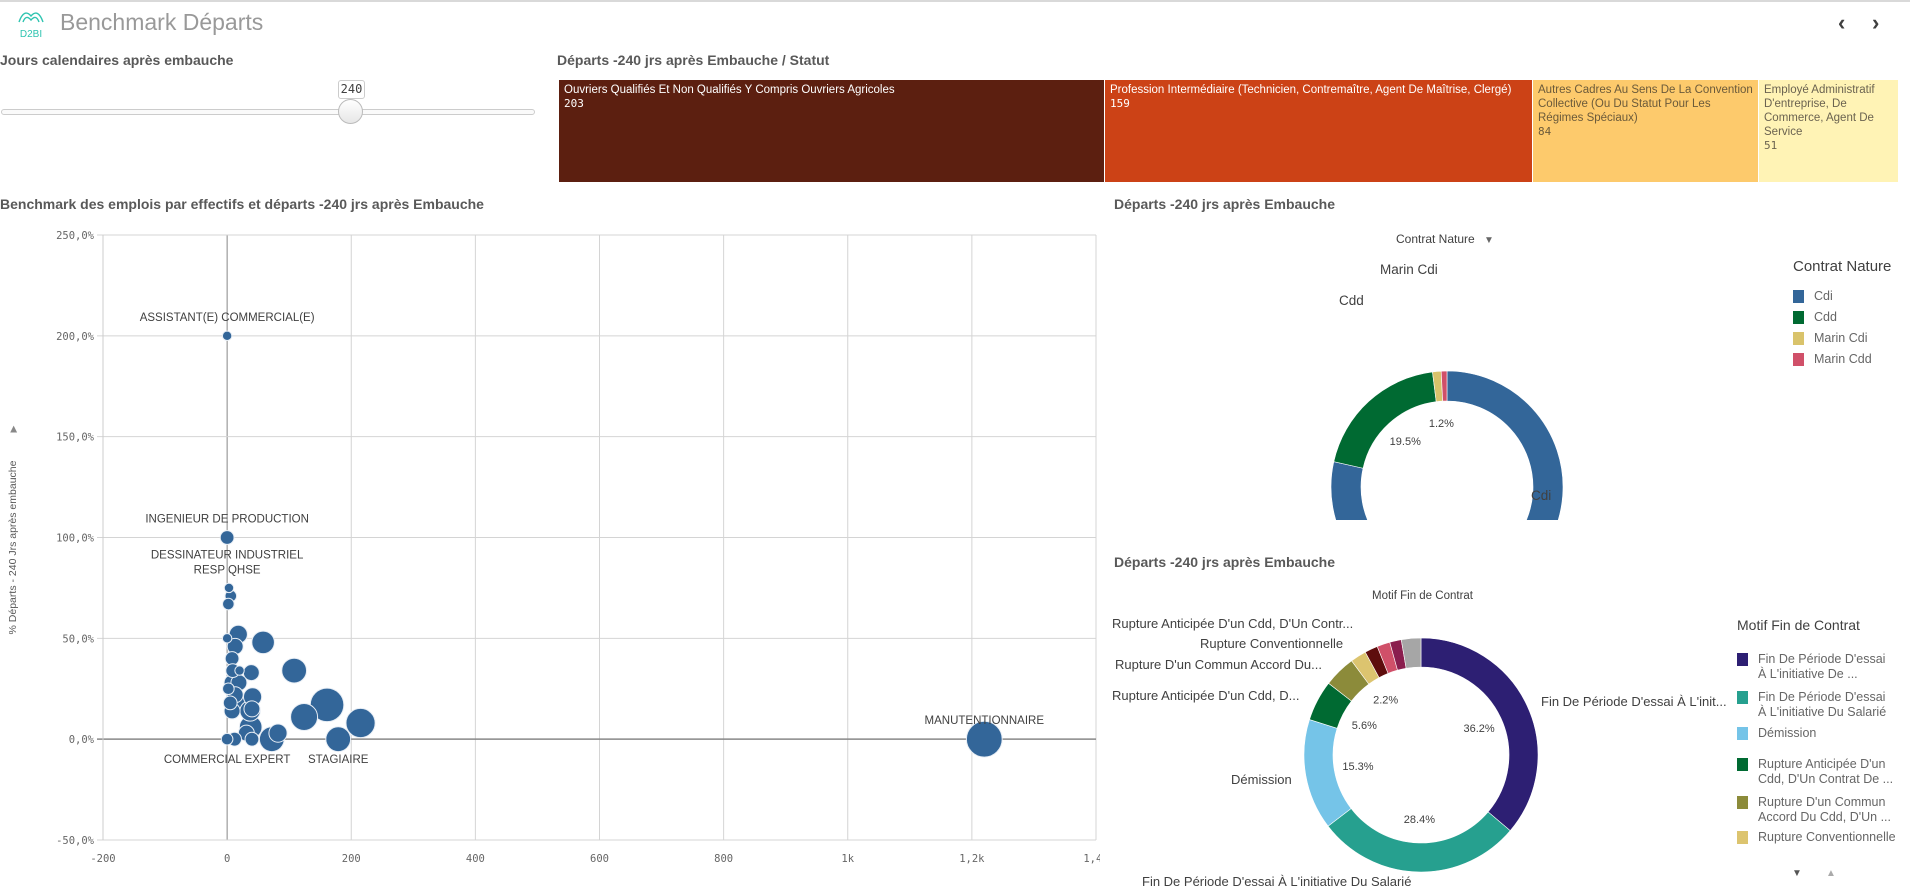 This screenshot has height=889, width=1910. Describe the element at coordinates (350, 111) in the screenshot. I see `days-slider-handle` at that location.